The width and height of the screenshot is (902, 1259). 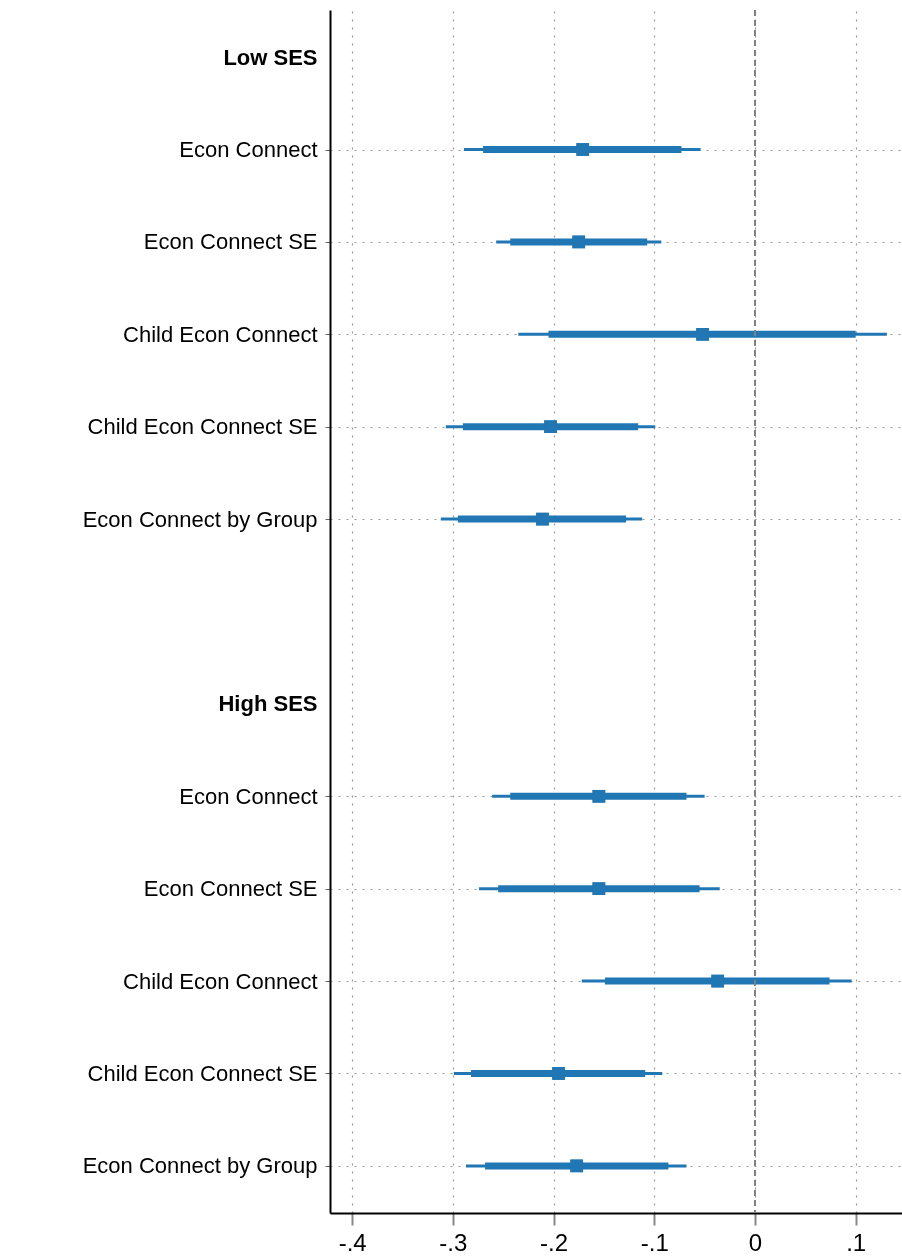 I want to click on x-tick-label: .1, so click(x=856, y=1242).